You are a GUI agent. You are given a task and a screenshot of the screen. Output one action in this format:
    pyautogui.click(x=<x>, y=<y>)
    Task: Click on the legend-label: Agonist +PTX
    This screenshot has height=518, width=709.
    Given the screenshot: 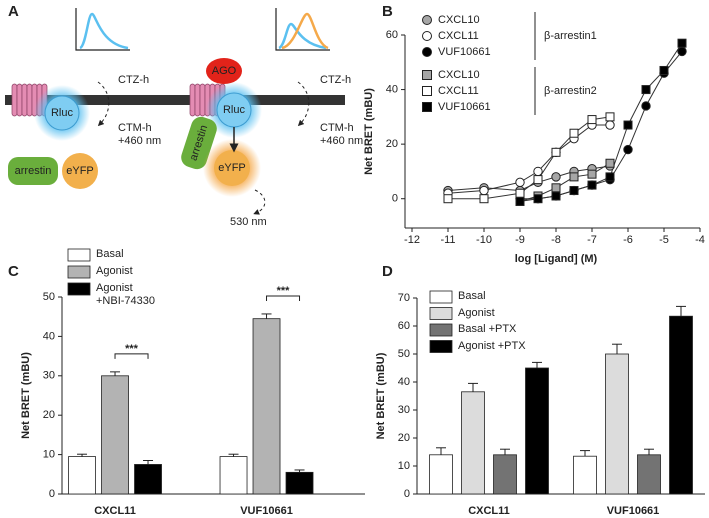 What is the action you would take?
    pyautogui.click(x=492, y=345)
    